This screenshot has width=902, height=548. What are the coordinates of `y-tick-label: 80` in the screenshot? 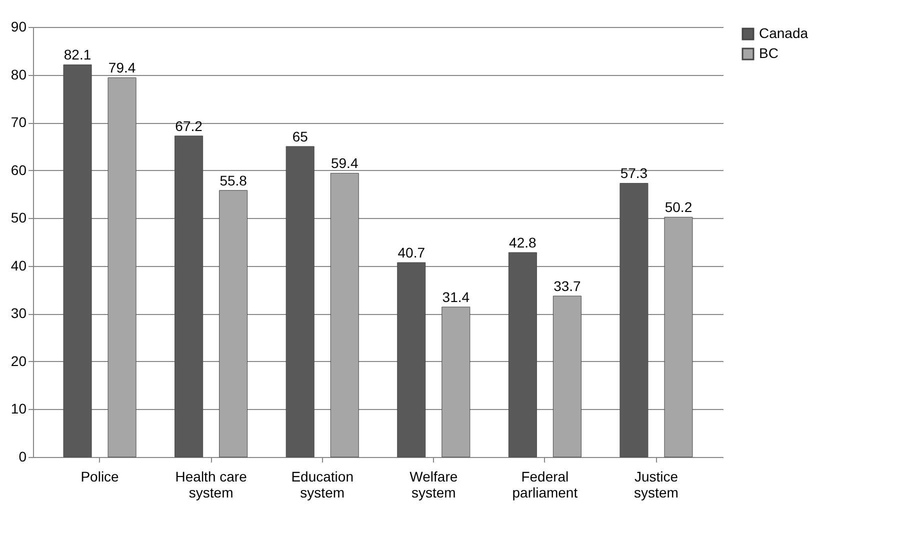 It's located at (18, 74).